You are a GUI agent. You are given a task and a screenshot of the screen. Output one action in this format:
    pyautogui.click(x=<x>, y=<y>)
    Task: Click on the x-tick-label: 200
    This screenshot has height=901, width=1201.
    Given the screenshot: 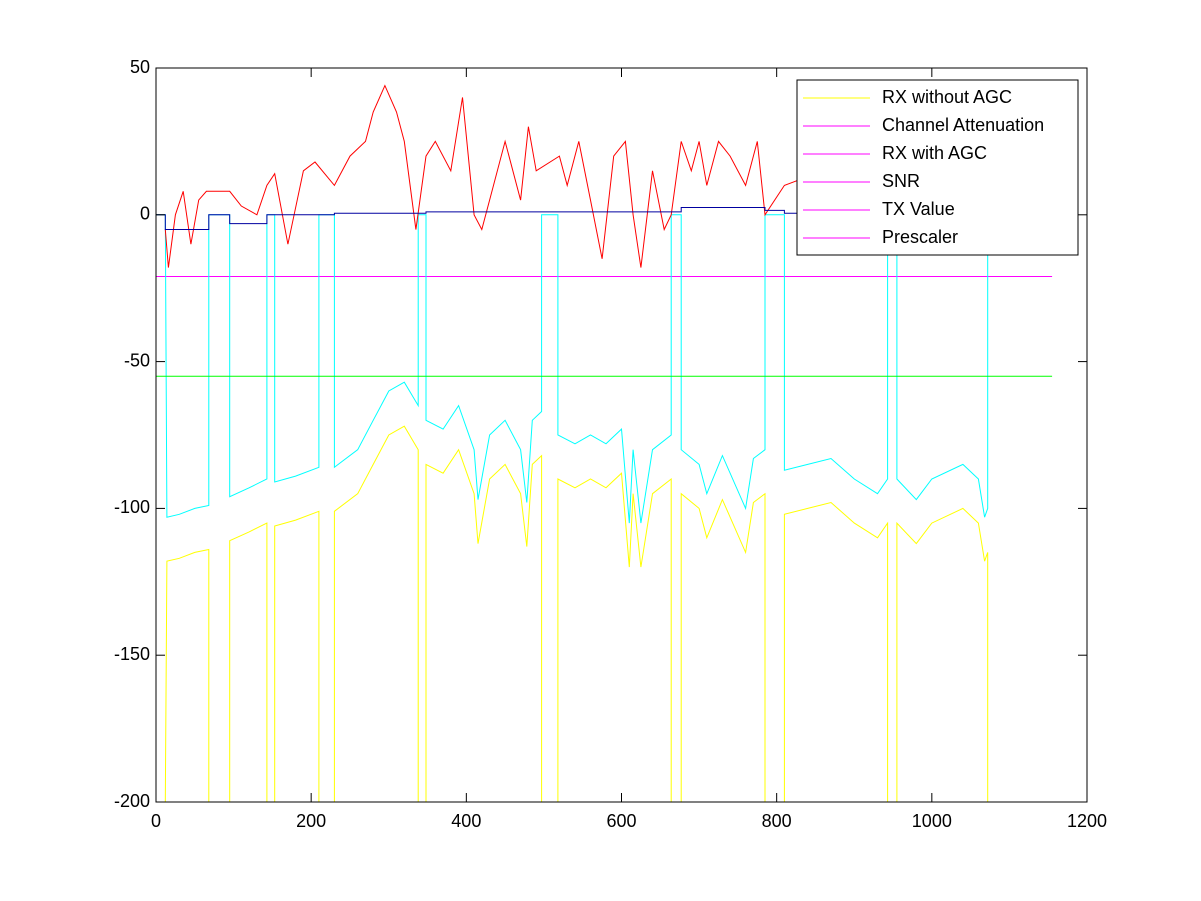 What is the action you would take?
    pyautogui.click(x=311, y=821)
    